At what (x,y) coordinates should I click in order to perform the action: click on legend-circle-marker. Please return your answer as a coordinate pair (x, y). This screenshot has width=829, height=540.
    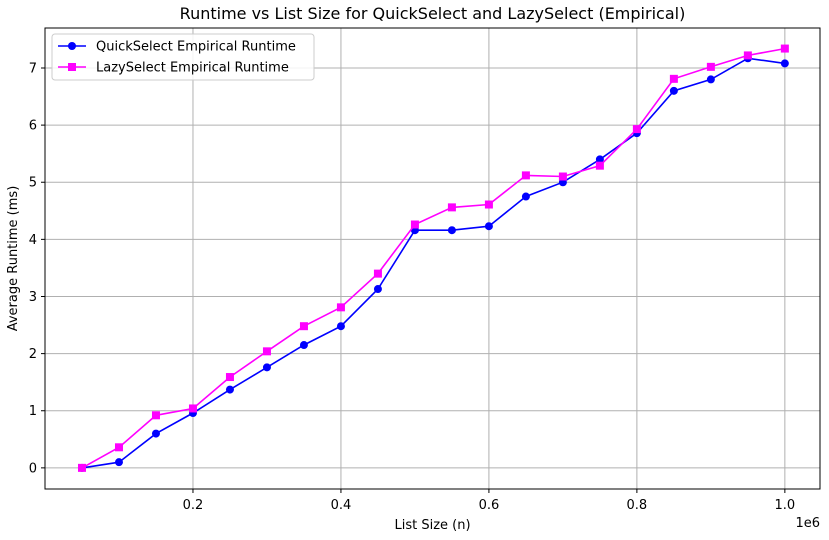
    Looking at the image, I should click on (72, 46).